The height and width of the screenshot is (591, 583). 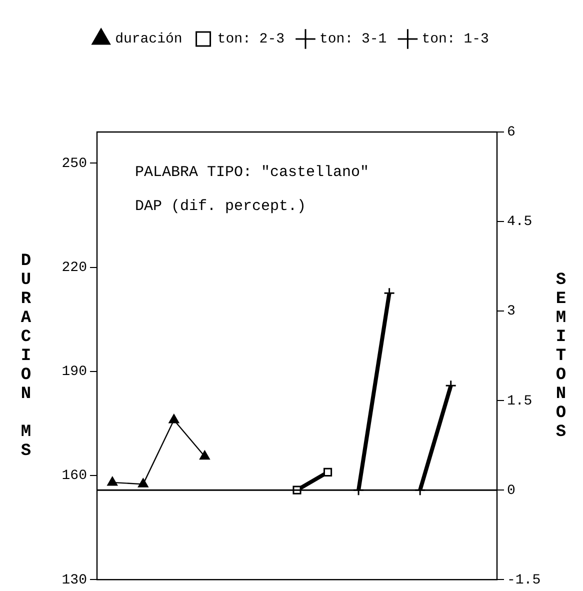 I want to click on y2-tick-label: 6, so click(x=511, y=132).